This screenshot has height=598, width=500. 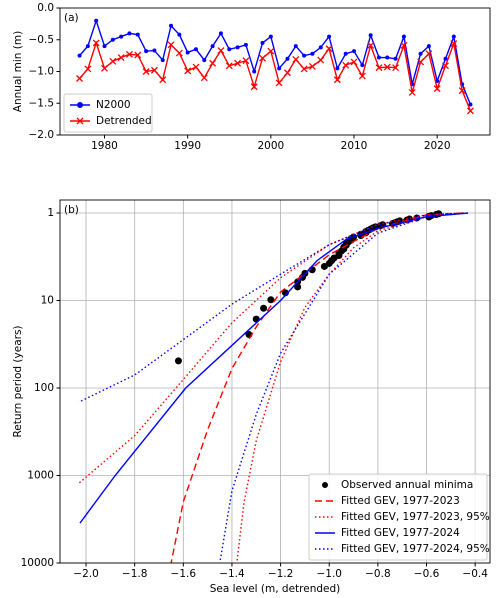 I want to click on y-tick-label: 10, so click(x=47, y=301).